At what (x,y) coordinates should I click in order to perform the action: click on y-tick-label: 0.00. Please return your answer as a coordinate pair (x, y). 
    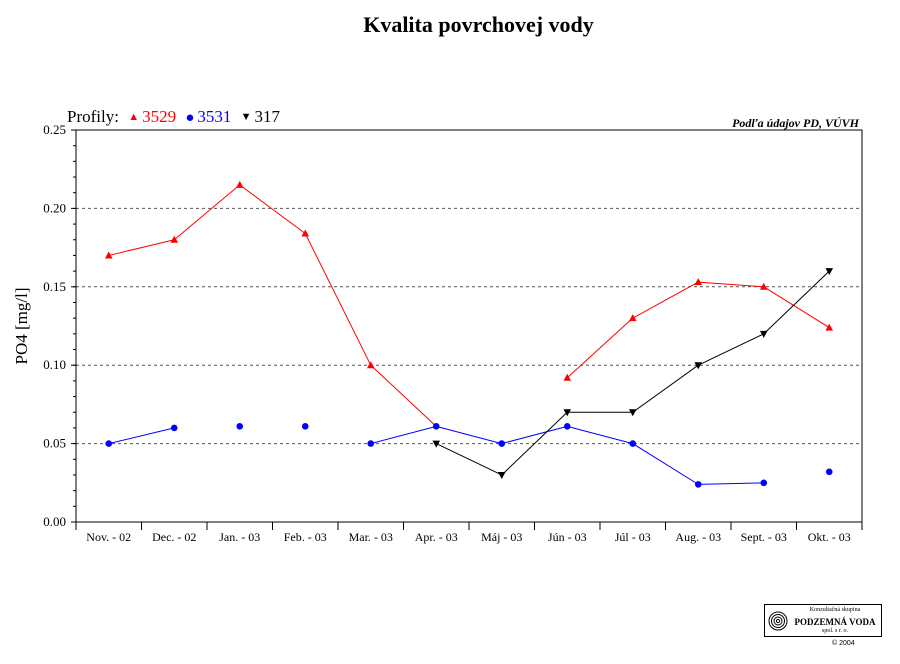
    Looking at the image, I should click on (54, 521).